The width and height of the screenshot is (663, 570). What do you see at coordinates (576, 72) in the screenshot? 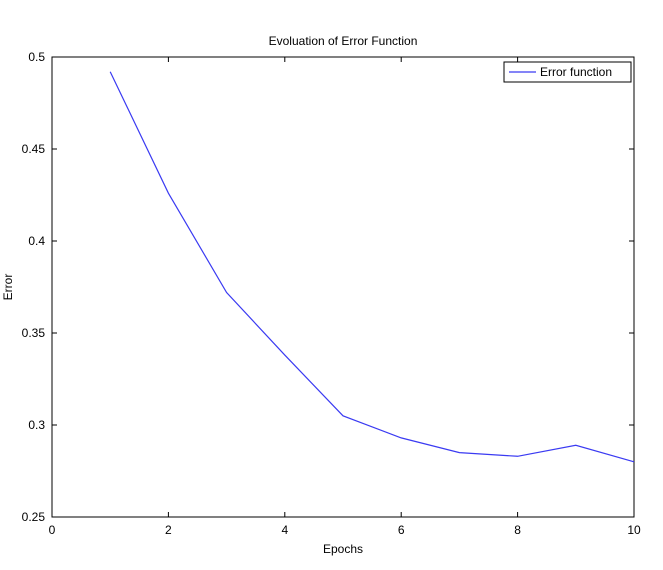
I see `legend-label: Error function` at bounding box center [576, 72].